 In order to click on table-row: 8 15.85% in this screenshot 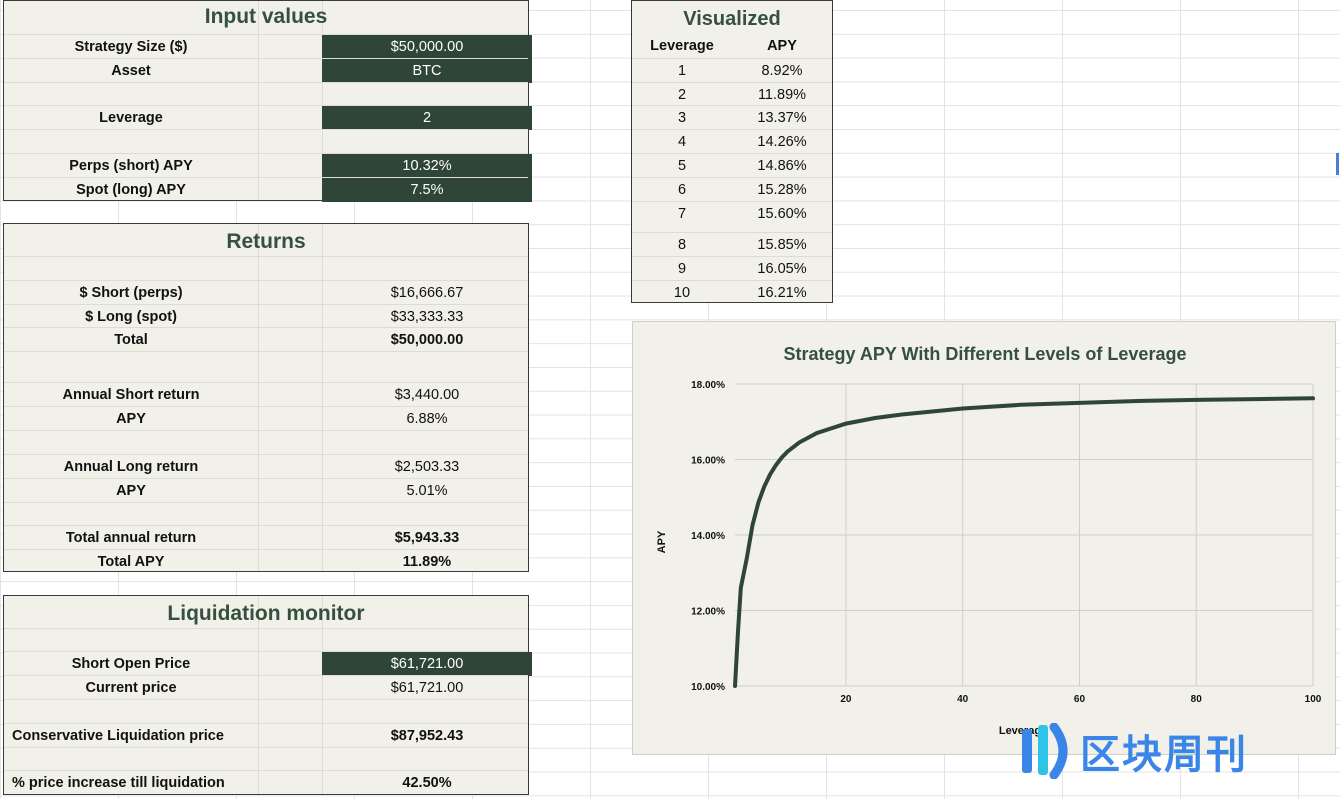, I will do `click(732, 244)`.